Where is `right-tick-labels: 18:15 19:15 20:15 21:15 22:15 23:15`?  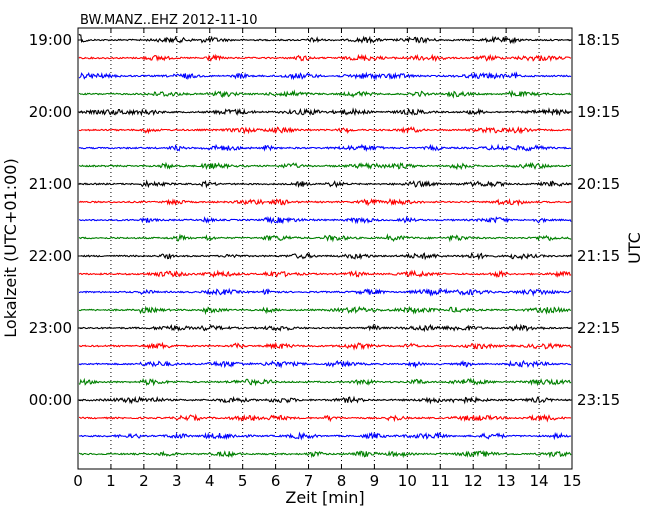 right-tick-labels: 18:15 19:15 20:15 21:15 22:15 23:15 is located at coordinates (598, 220).